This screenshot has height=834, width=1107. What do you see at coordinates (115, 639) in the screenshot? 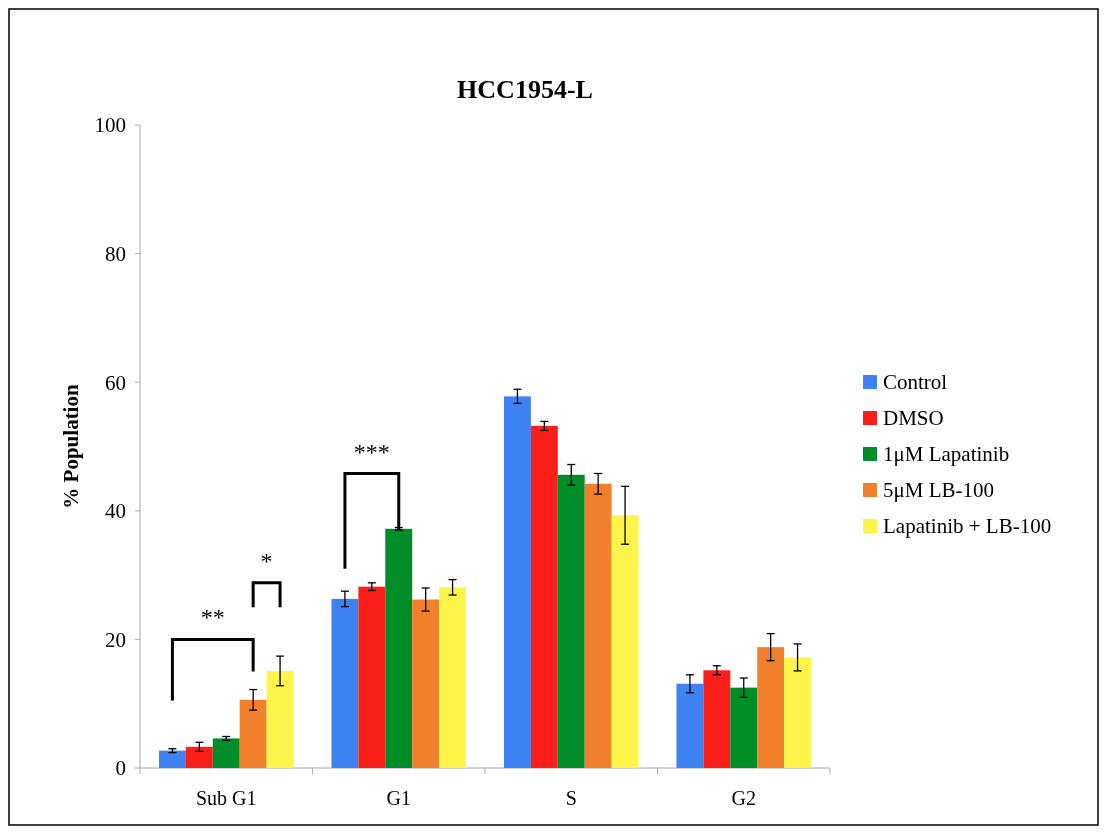
I see `y-tick-label: 20` at bounding box center [115, 639].